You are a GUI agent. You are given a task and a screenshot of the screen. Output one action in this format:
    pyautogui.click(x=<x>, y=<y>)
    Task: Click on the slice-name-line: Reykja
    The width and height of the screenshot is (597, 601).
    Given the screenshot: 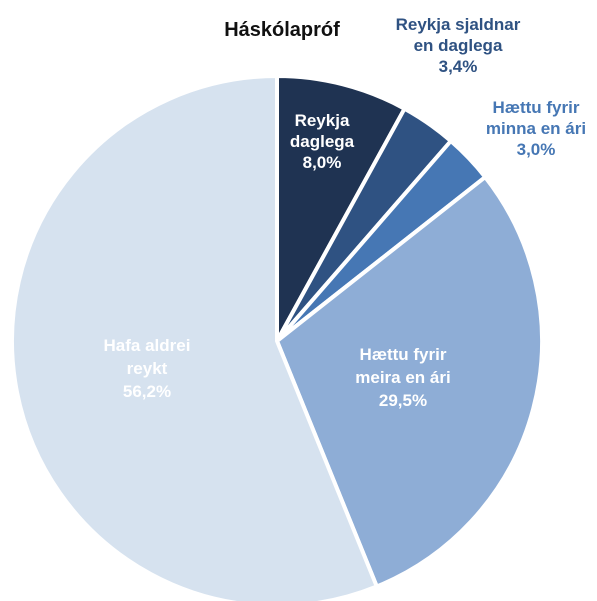 What is the action you would take?
    pyautogui.click(x=322, y=120)
    